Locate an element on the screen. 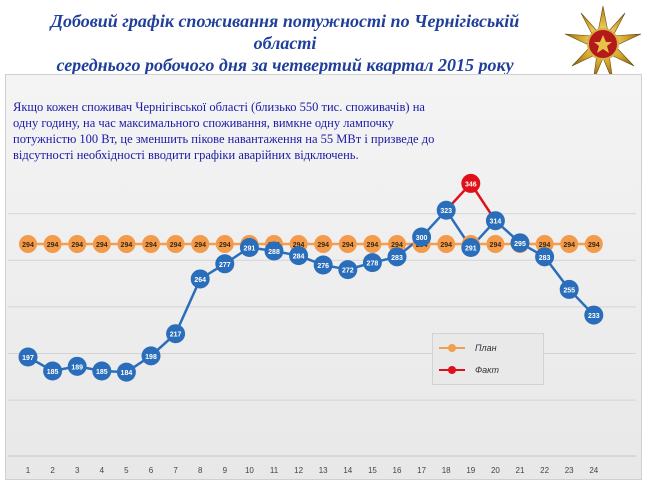 This screenshot has height=484, width=650. x-tick-label: 6 is located at coordinates (151, 470).